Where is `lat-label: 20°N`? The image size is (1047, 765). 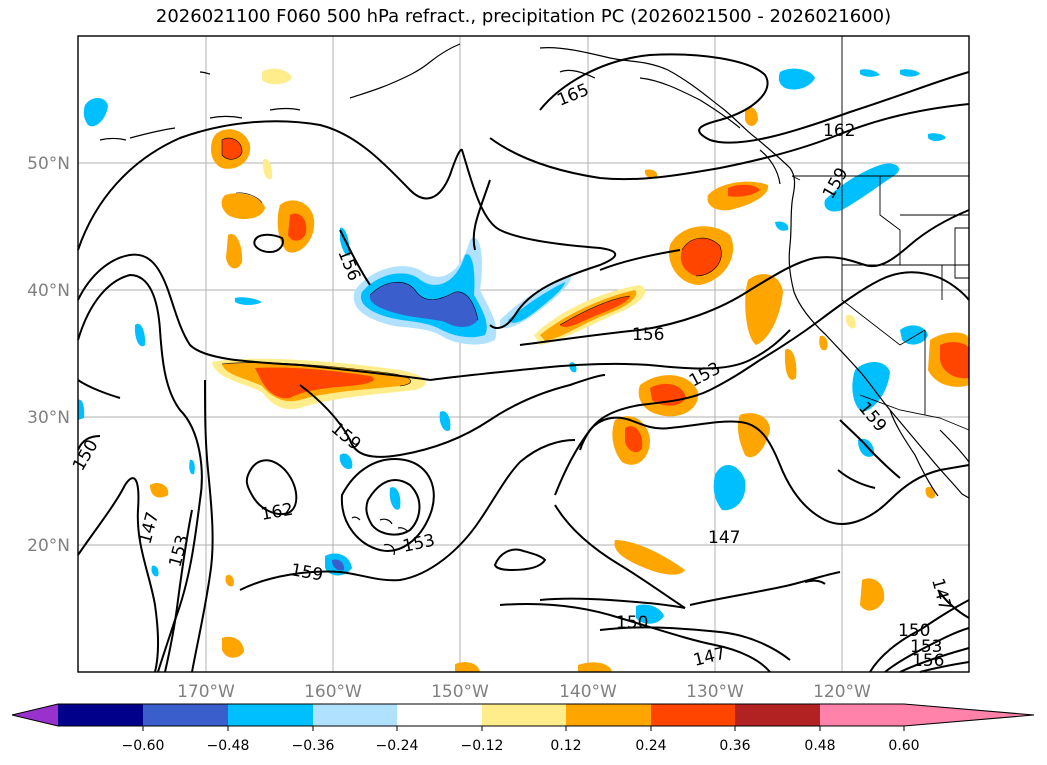
lat-label: 20°N is located at coordinates (48, 546).